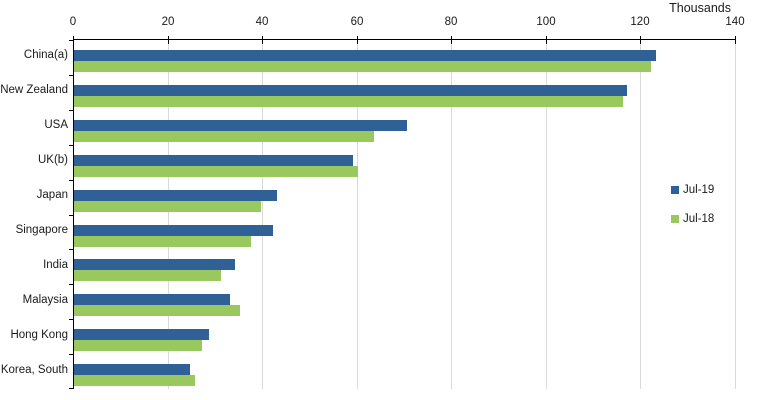  Describe the element at coordinates (41, 230) in the screenshot. I see `category-label: Singapore` at that location.